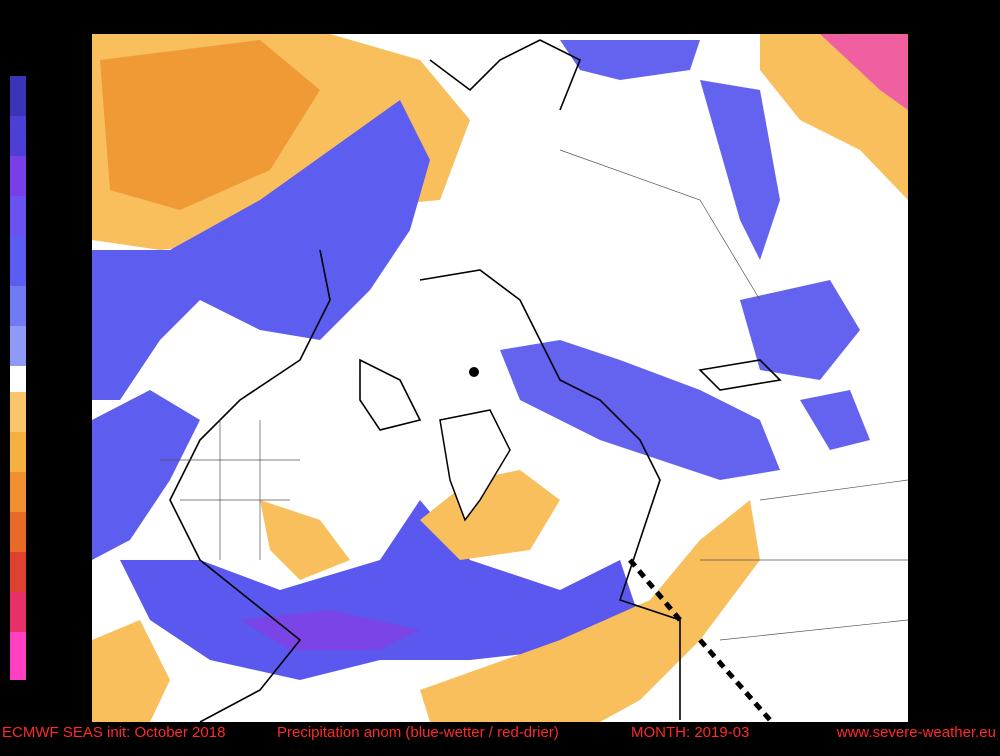  I want to click on boundary-line, so click(700, 640).